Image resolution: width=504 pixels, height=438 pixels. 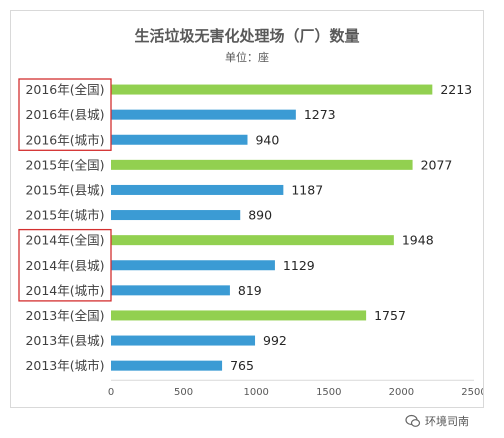 What do you see at coordinates (328, 392) in the screenshot?
I see `x-tick-label: 1500` at bounding box center [328, 392].